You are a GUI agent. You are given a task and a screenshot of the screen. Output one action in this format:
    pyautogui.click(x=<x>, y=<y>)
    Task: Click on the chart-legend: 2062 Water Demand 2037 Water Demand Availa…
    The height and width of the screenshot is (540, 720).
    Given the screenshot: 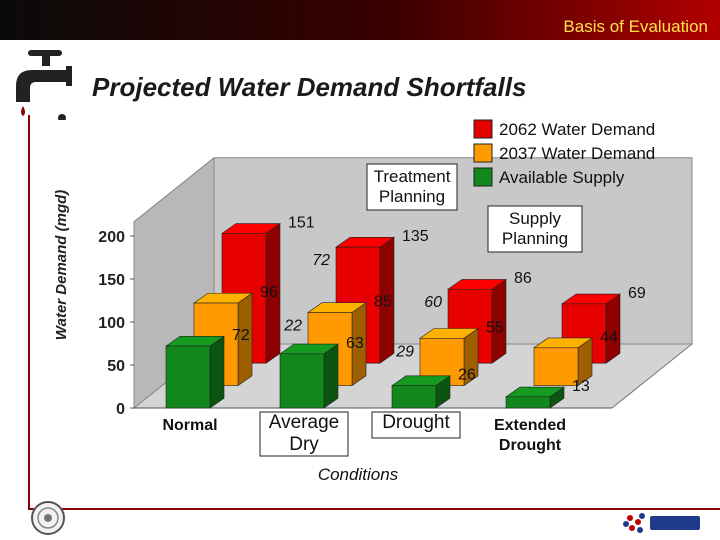 What is the action you would take?
    pyautogui.click(x=564, y=153)
    